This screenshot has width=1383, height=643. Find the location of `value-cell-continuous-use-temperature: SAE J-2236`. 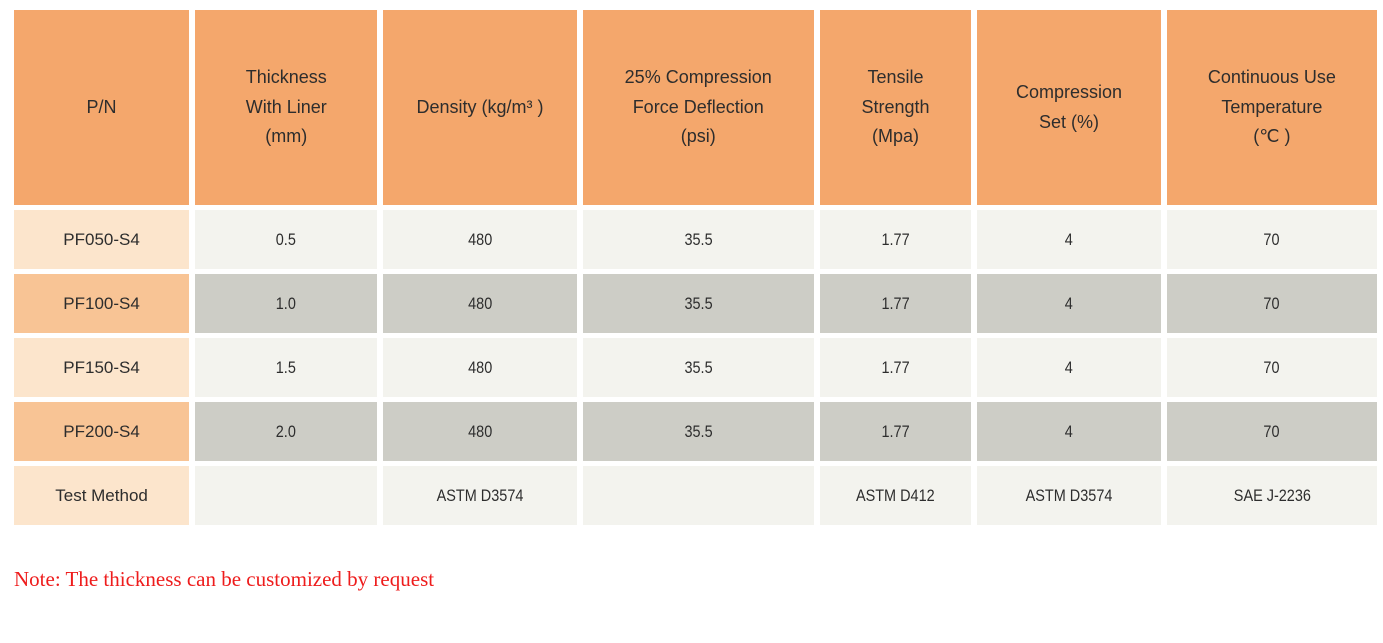

value-cell-continuous-use-temperature: SAE J-2236 is located at coordinates (1271, 495).